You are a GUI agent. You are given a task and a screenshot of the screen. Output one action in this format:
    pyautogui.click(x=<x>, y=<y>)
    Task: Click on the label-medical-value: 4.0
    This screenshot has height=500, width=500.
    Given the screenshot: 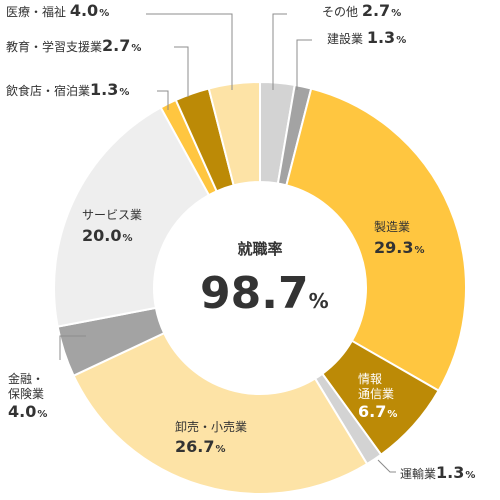 What is the action you would take?
    pyautogui.click(x=84, y=10)
    